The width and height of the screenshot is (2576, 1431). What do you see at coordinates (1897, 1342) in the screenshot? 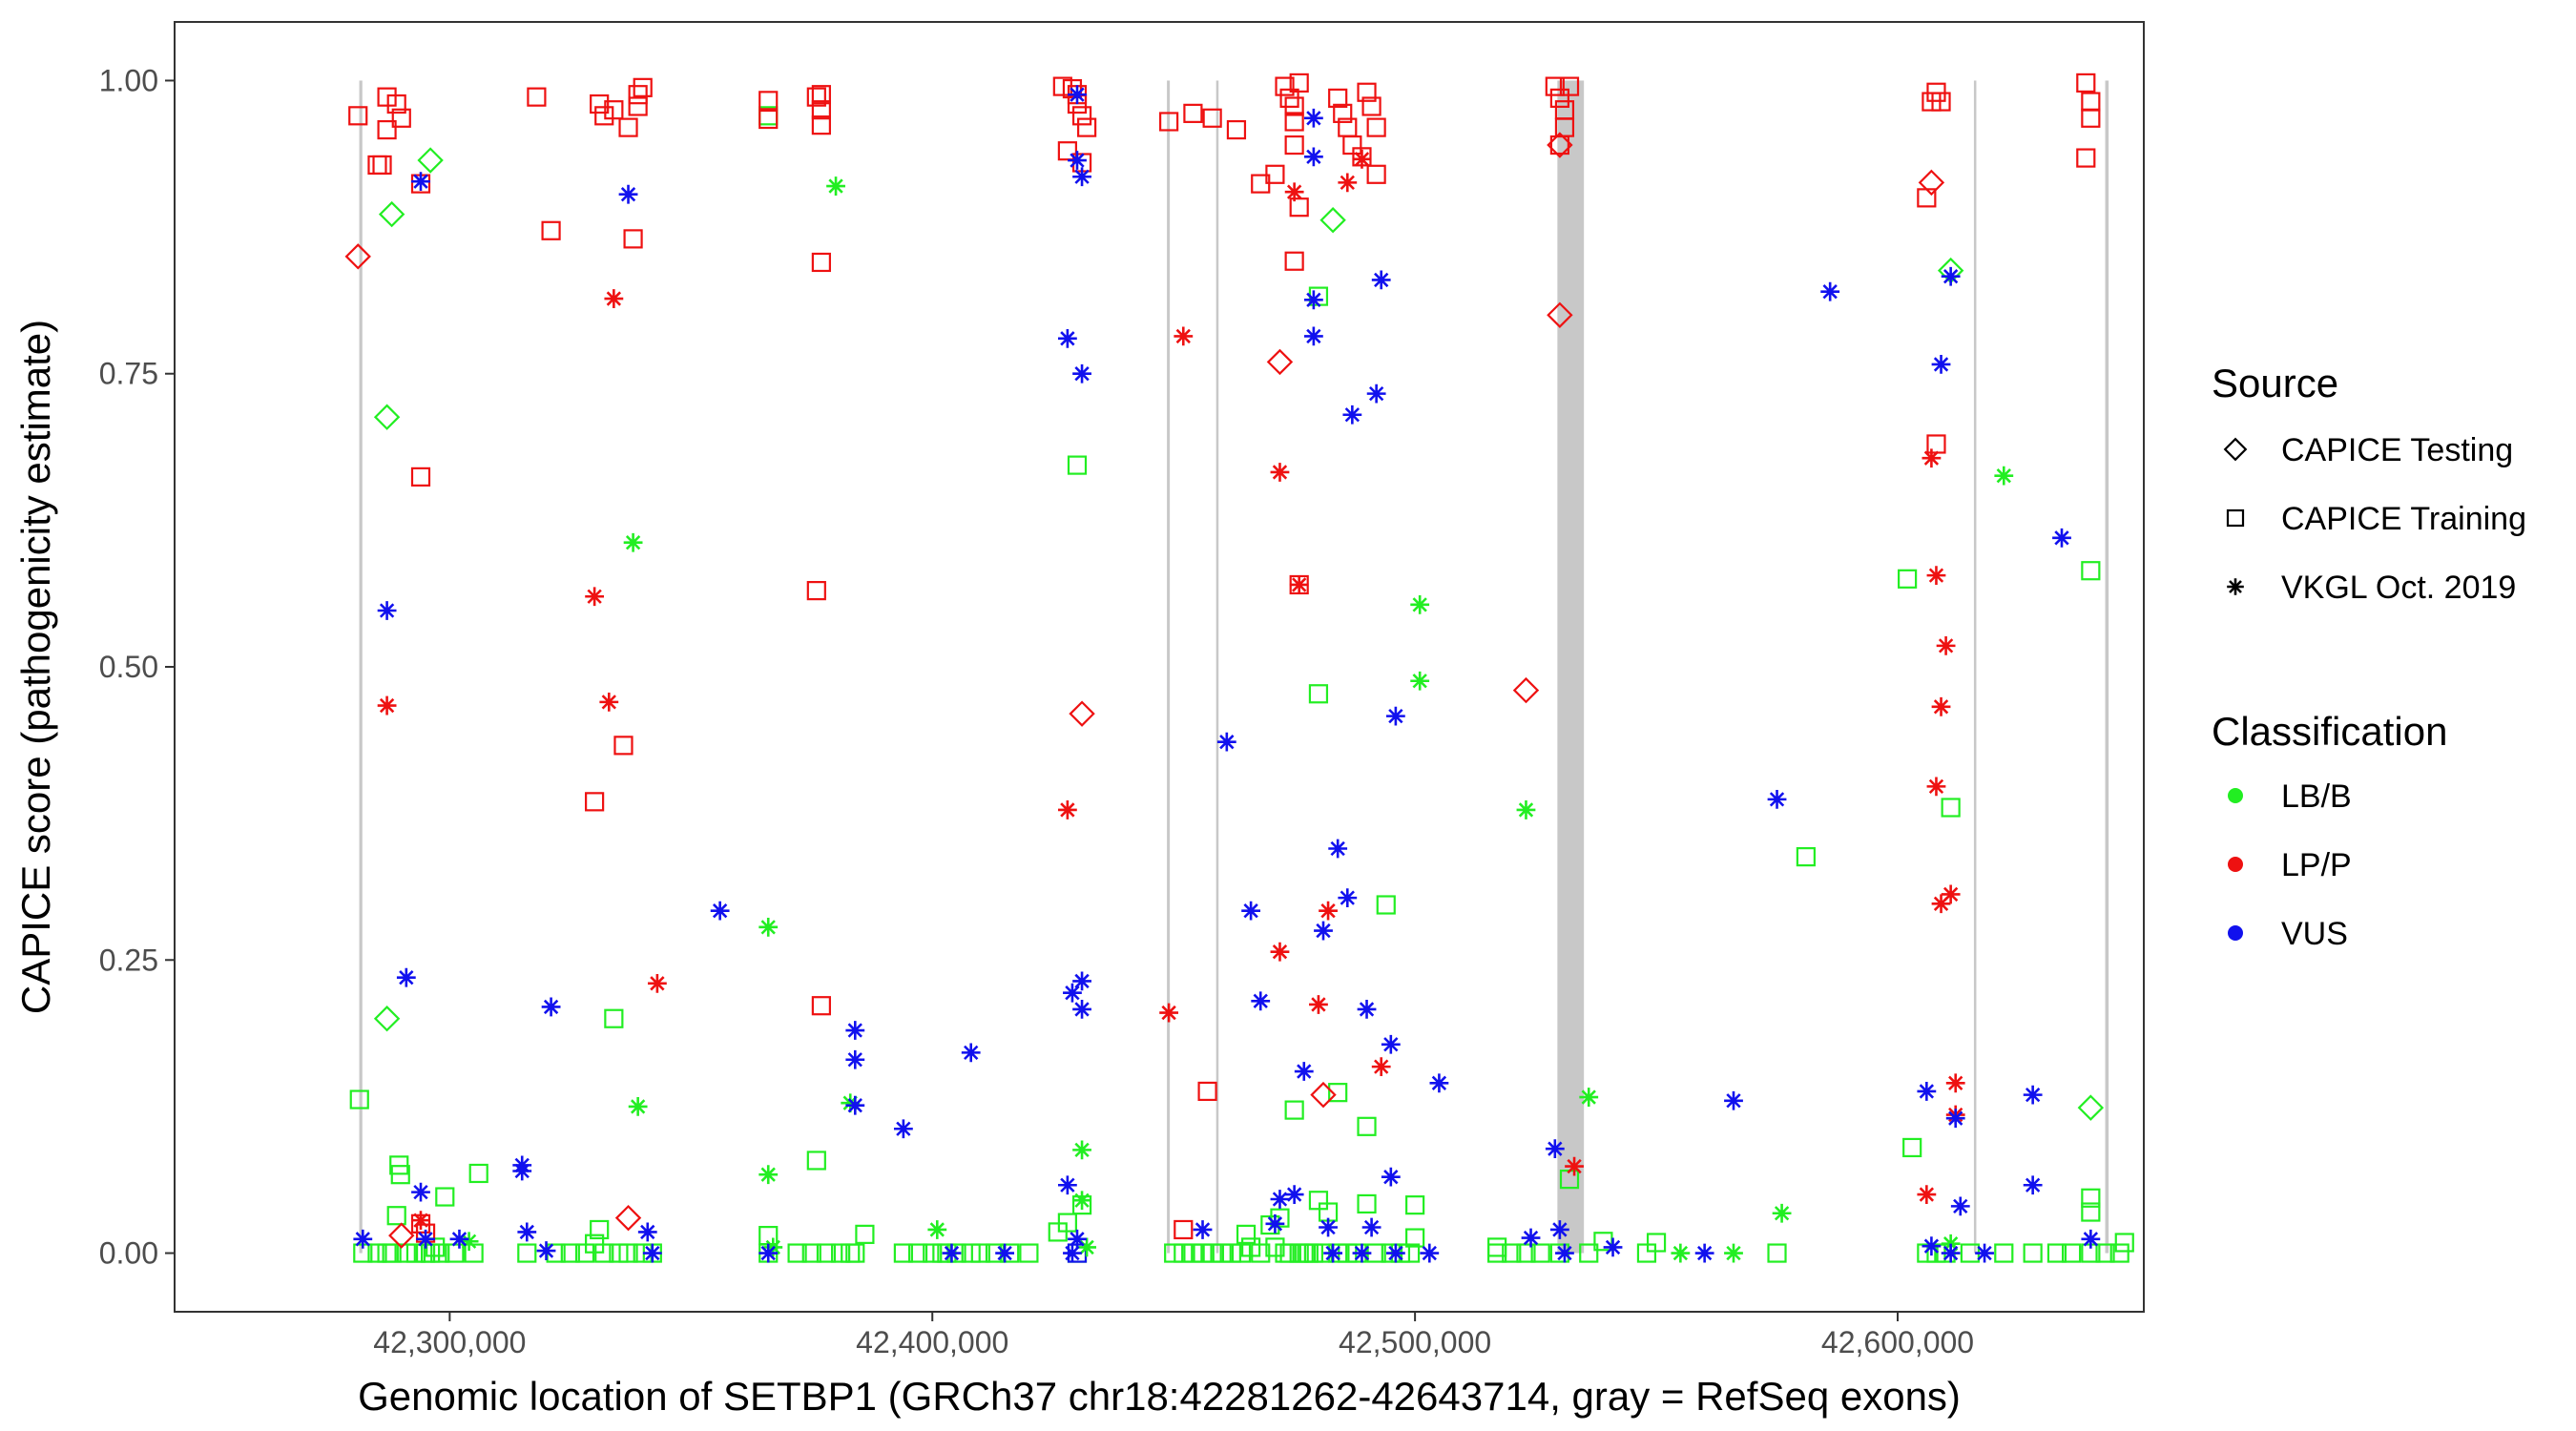
I see `x-tick-label: 42,600,000` at bounding box center [1897, 1342].